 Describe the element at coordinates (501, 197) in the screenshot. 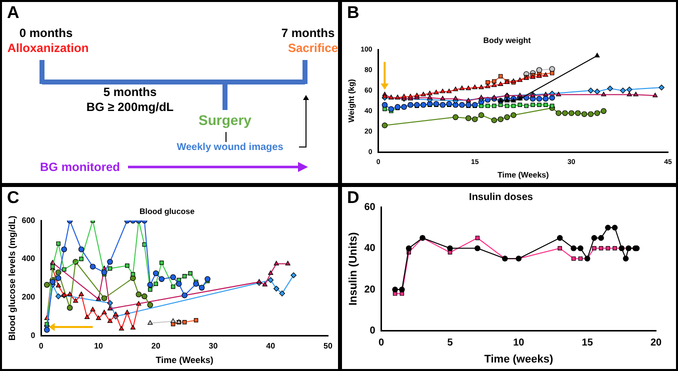

I see `chart-title: Insulin doses` at that location.